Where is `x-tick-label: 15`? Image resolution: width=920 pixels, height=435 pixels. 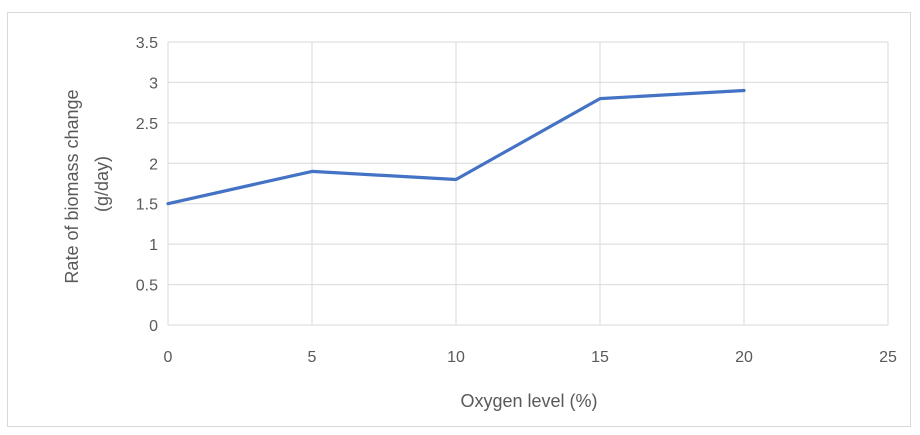
x-tick-label: 15 is located at coordinates (600, 357).